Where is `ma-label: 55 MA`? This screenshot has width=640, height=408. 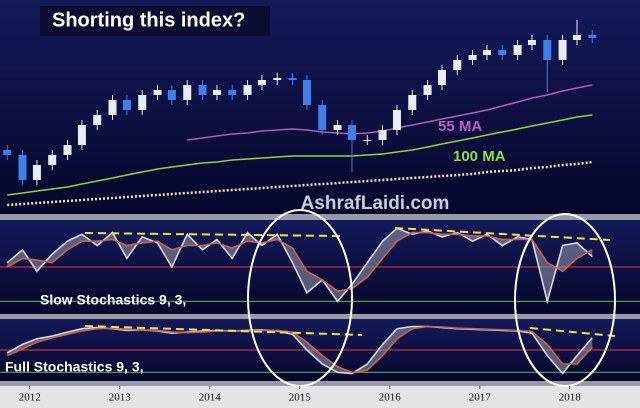 ma-label: 55 MA is located at coordinates (460, 126).